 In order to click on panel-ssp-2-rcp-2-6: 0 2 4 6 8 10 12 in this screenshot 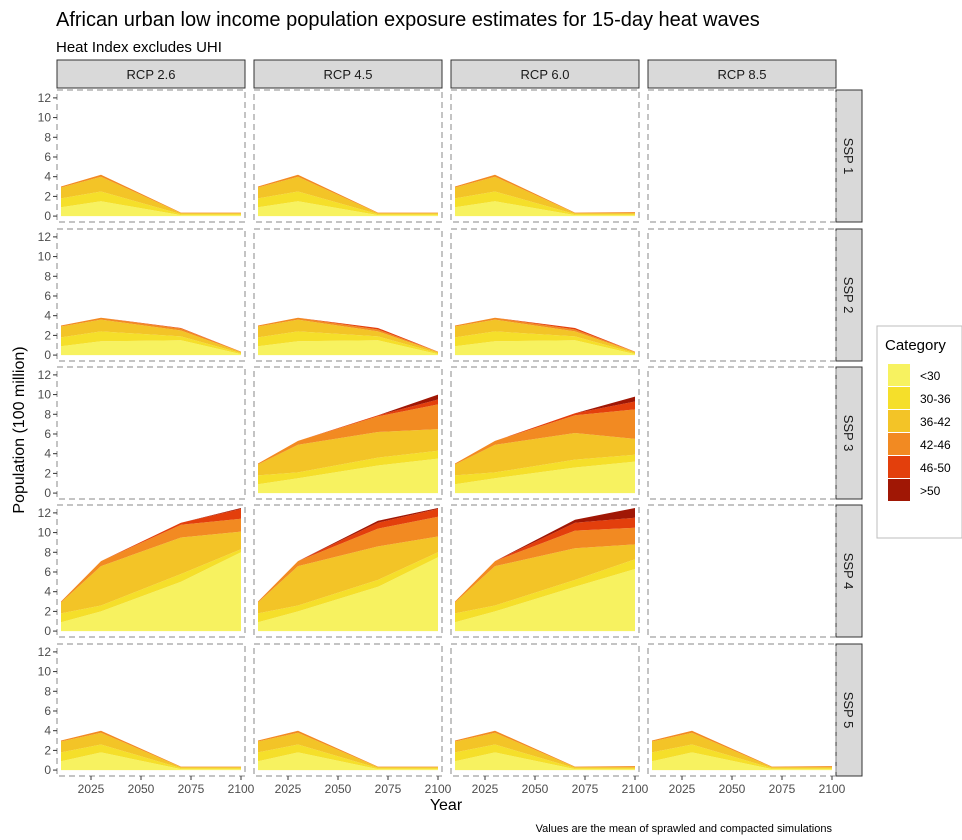, I will do `click(142, 295)`.